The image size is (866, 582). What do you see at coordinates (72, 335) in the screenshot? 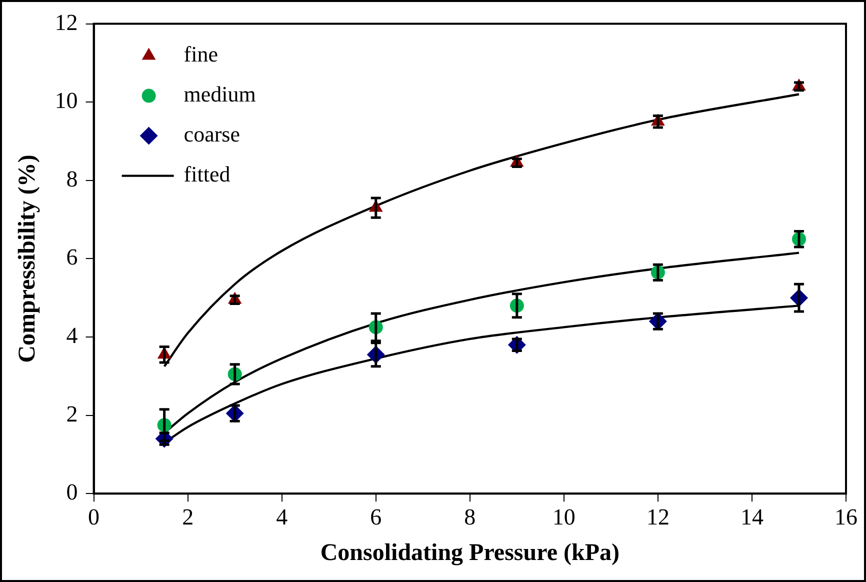
I see `y-tick-label: 4` at bounding box center [72, 335].